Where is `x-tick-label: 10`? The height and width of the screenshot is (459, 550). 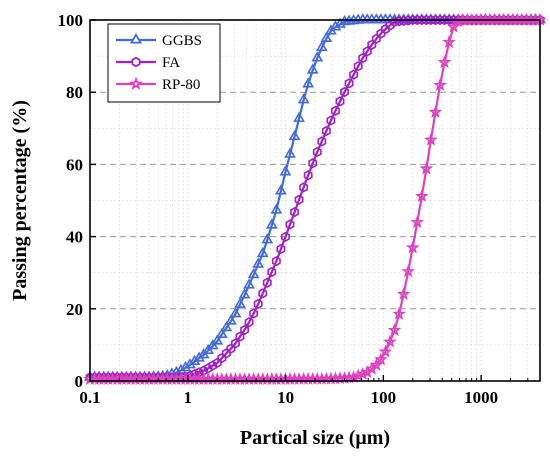
x-tick-label: 10 is located at coordinates (285, 397).